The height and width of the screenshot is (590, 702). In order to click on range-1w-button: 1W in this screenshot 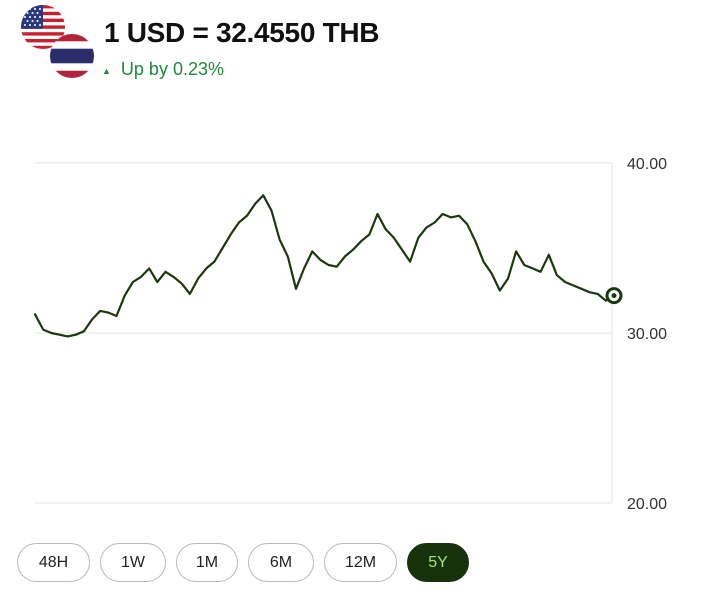, I will do `click(133, 562)`.